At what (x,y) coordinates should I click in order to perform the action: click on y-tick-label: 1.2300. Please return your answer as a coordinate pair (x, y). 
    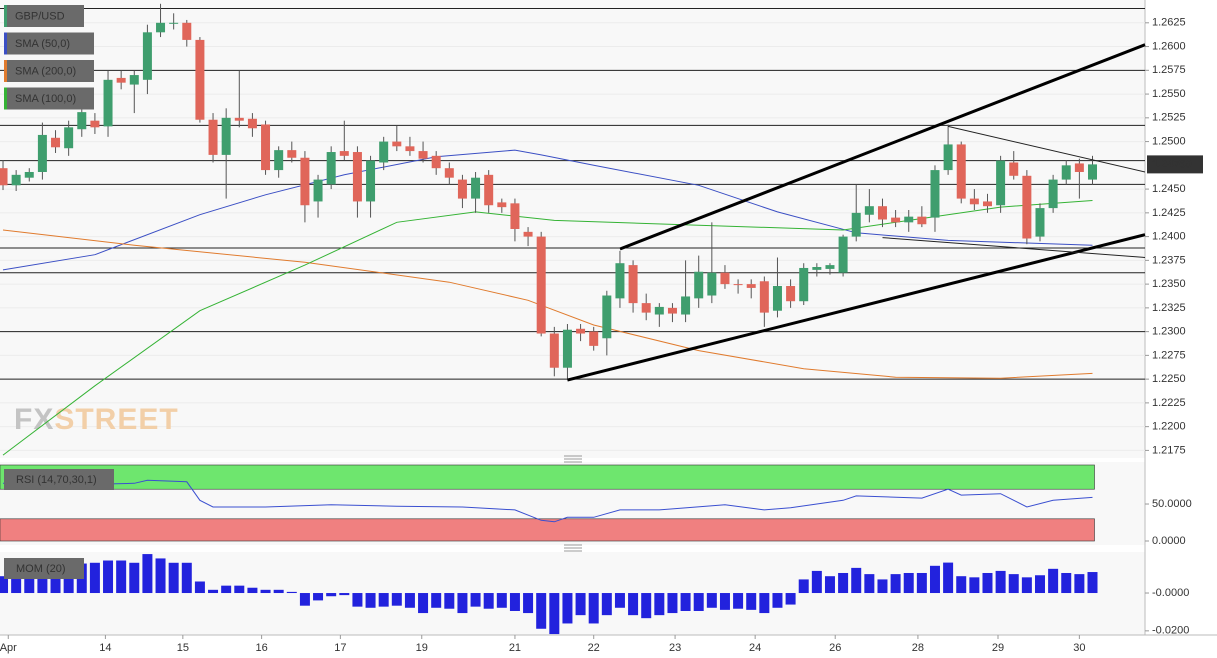
    Looking at the image, I should click on (1169, 332).